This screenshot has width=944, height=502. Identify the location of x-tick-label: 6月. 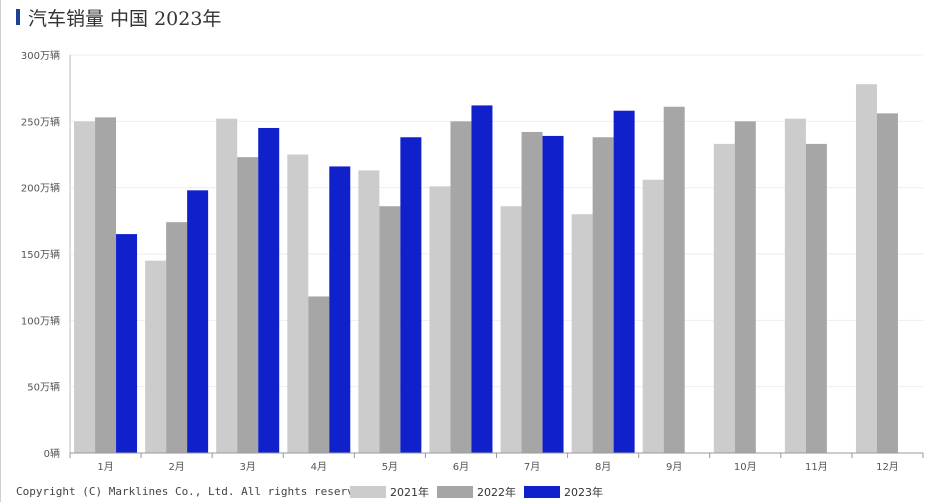
(461, 467).